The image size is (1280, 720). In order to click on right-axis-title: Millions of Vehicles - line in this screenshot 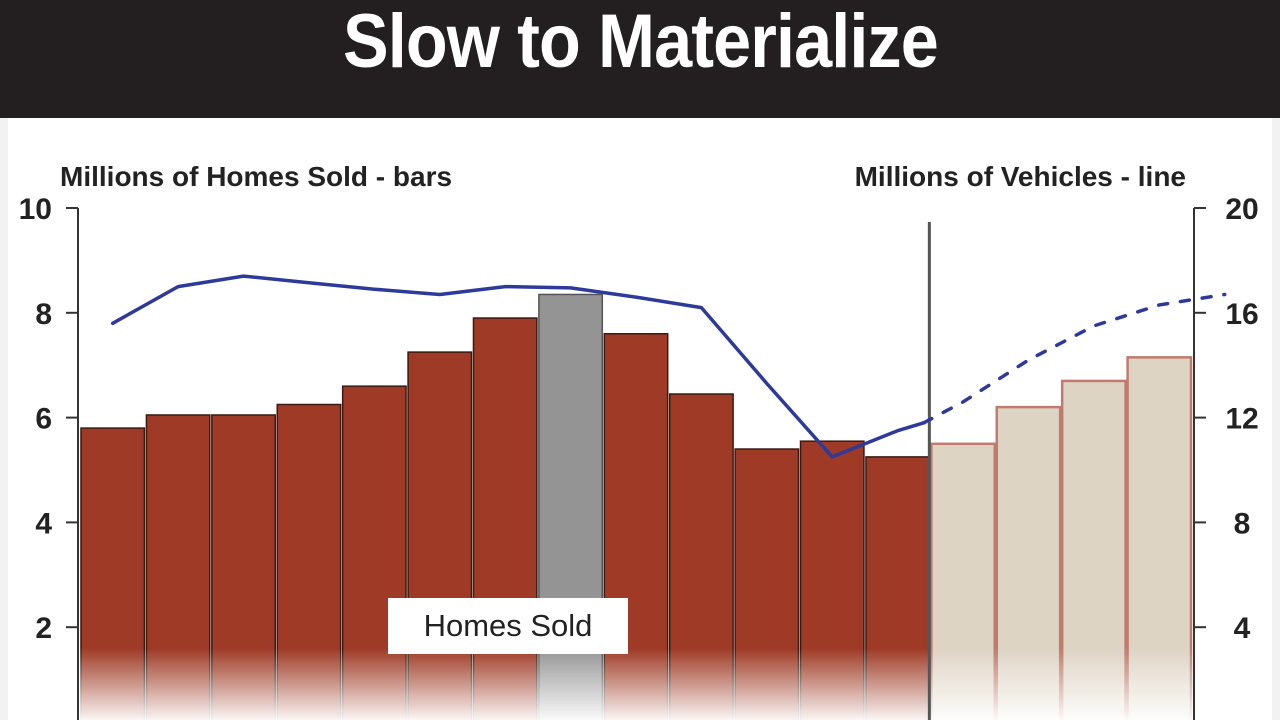, I will do `click(1020, 176)`.